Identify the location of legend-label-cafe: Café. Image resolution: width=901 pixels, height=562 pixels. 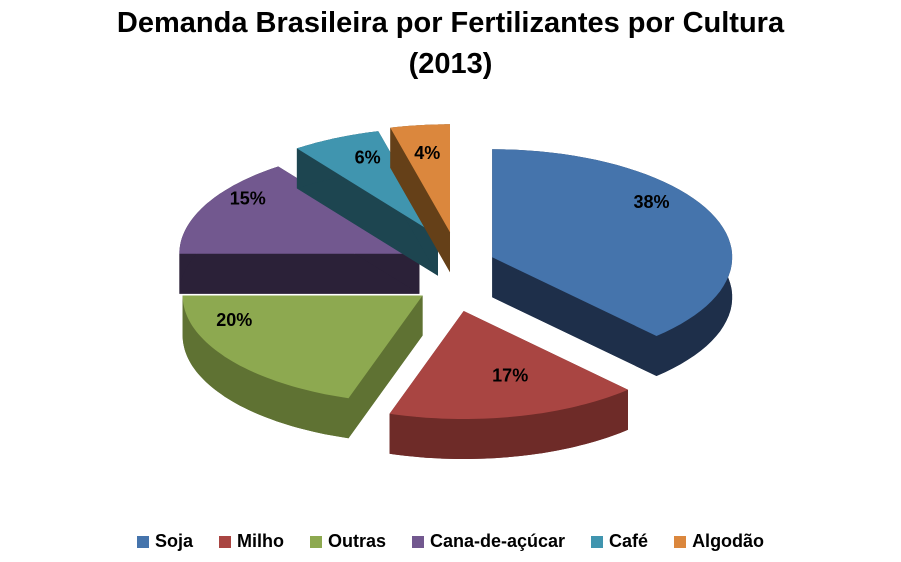
(629, 541).